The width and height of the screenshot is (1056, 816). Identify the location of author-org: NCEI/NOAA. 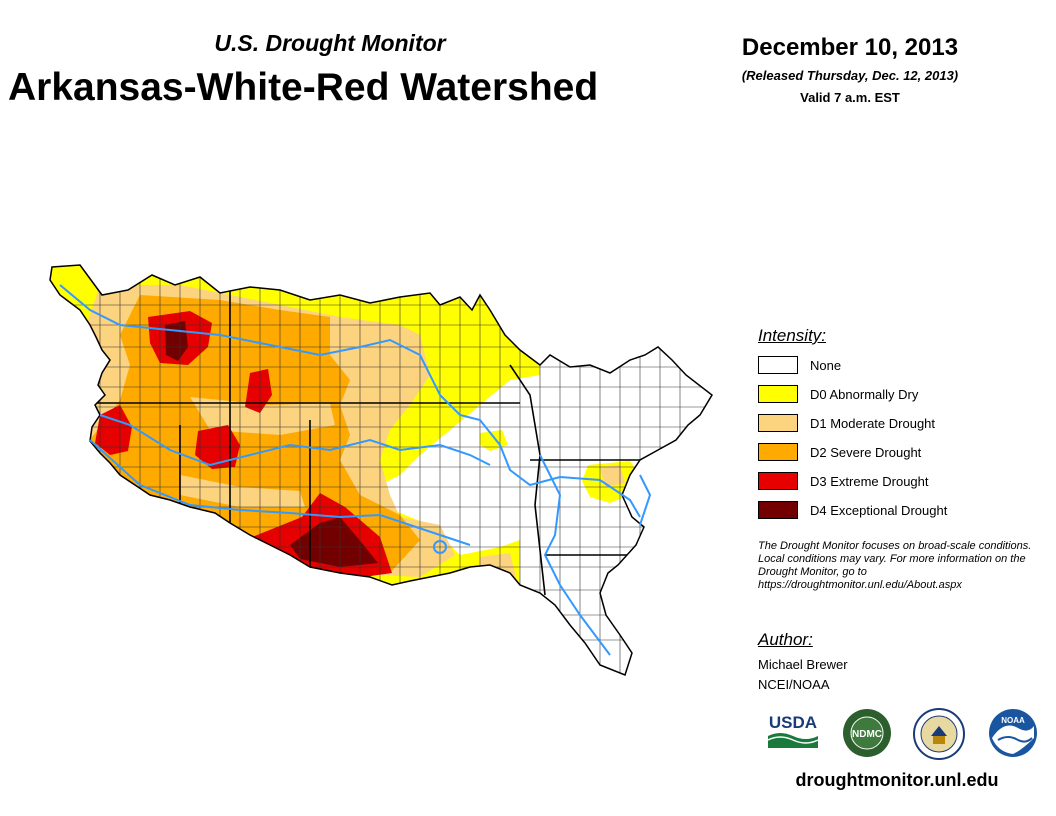
(794, 684).